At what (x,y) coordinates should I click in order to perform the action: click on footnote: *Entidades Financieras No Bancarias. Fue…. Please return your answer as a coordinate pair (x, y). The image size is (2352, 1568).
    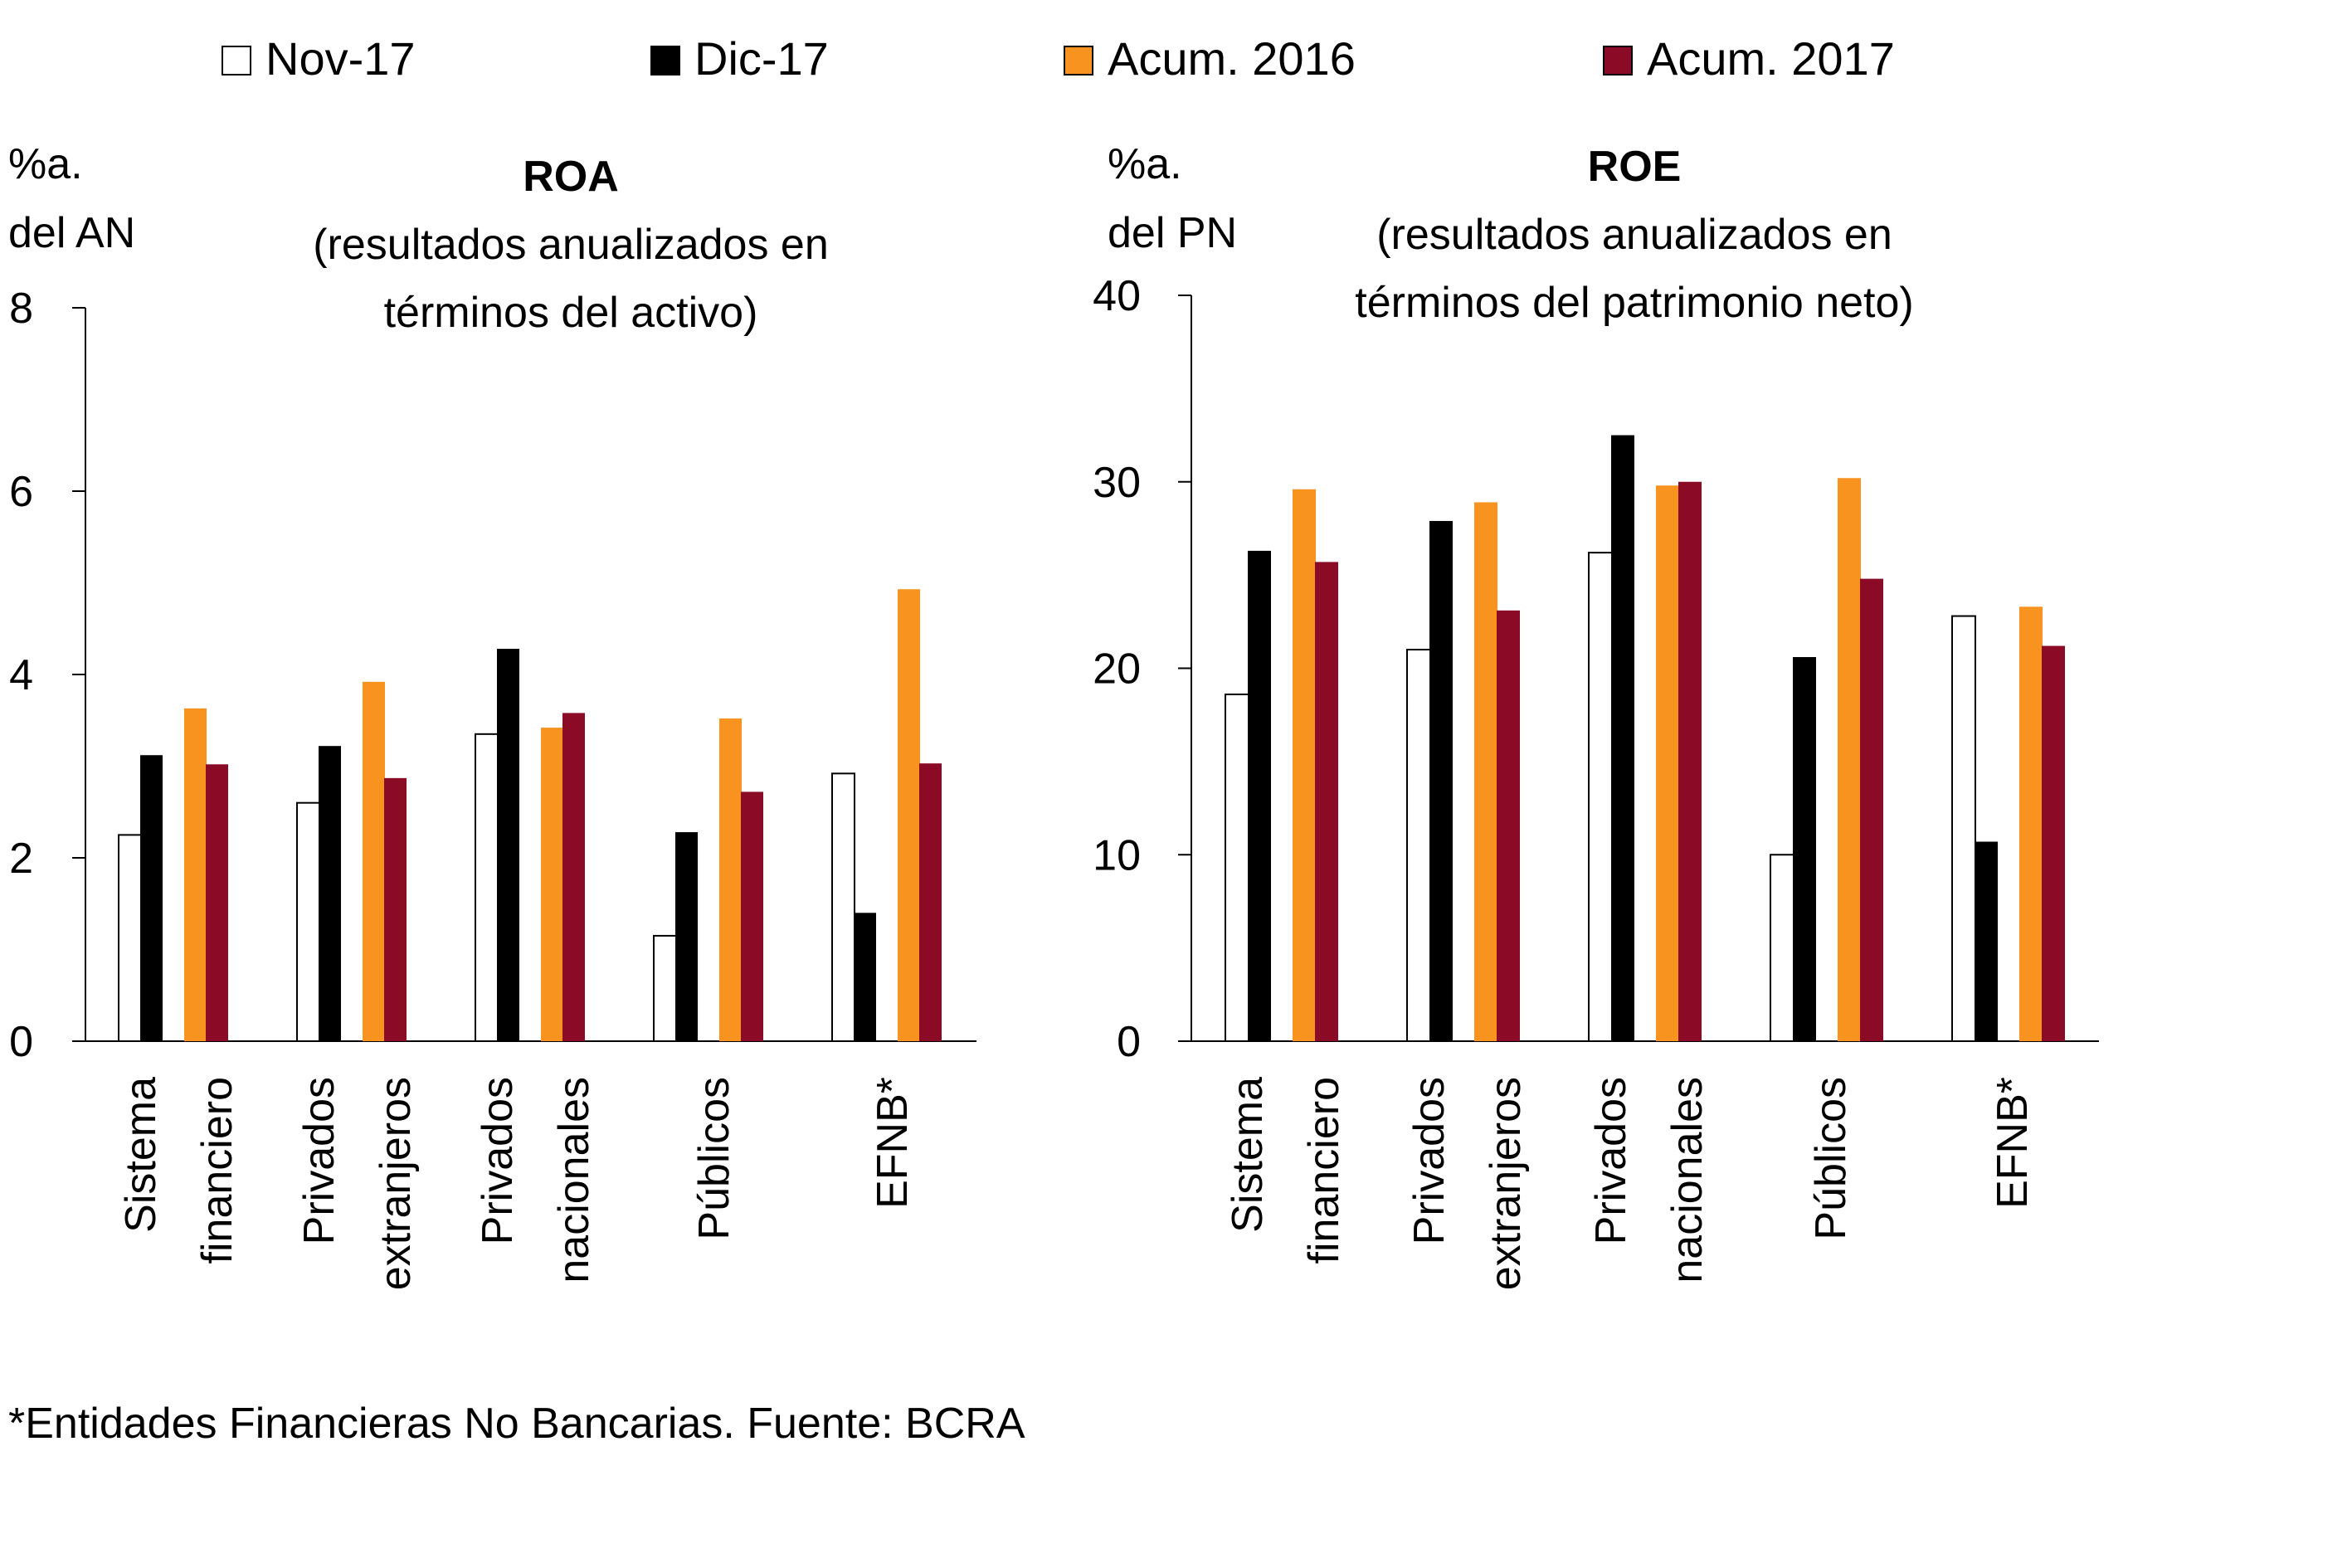
    Looking at the image, I should click on (516, 1424).